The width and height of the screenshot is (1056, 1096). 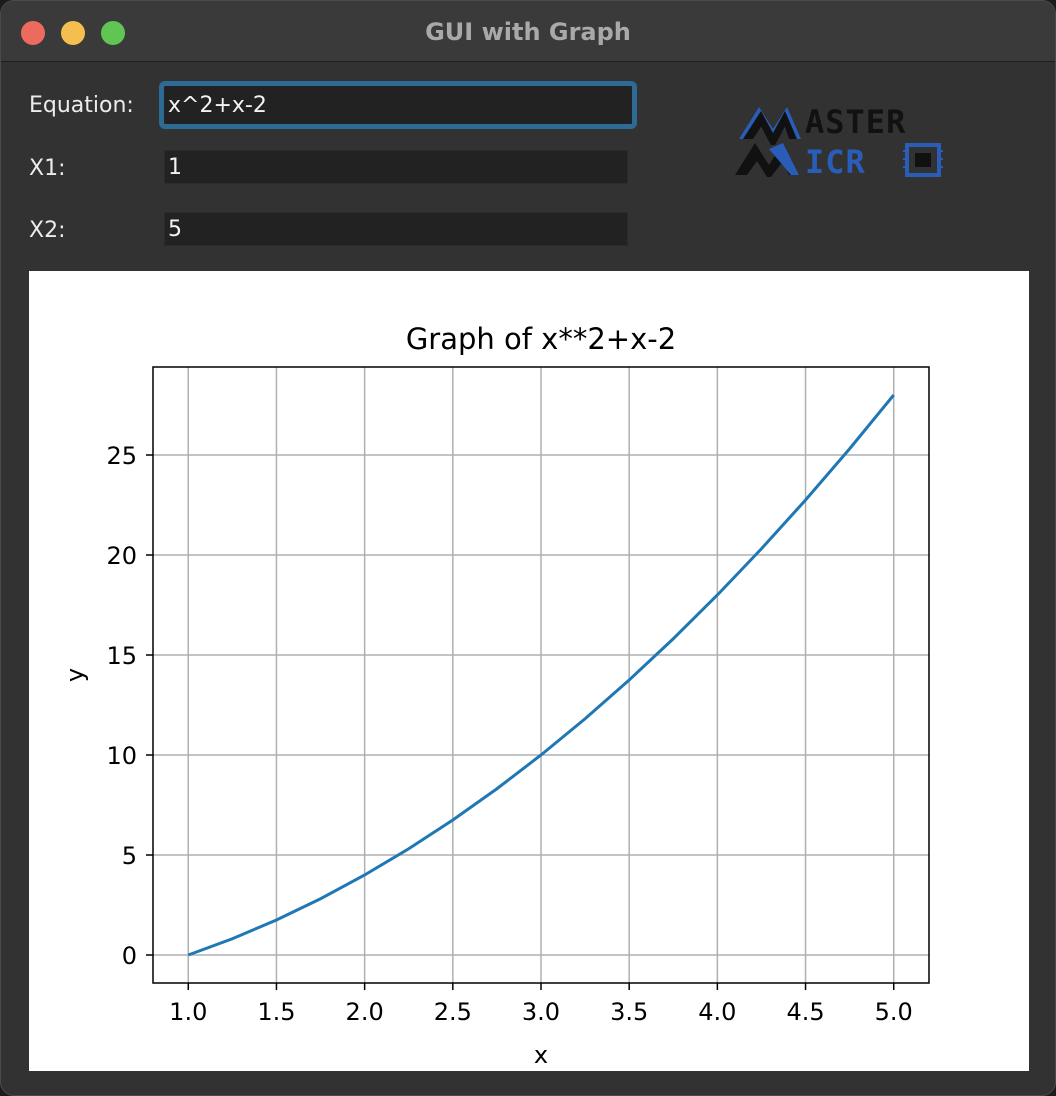 I want to click on x-tick-label: 4.0, so click(x=717, y=1012).